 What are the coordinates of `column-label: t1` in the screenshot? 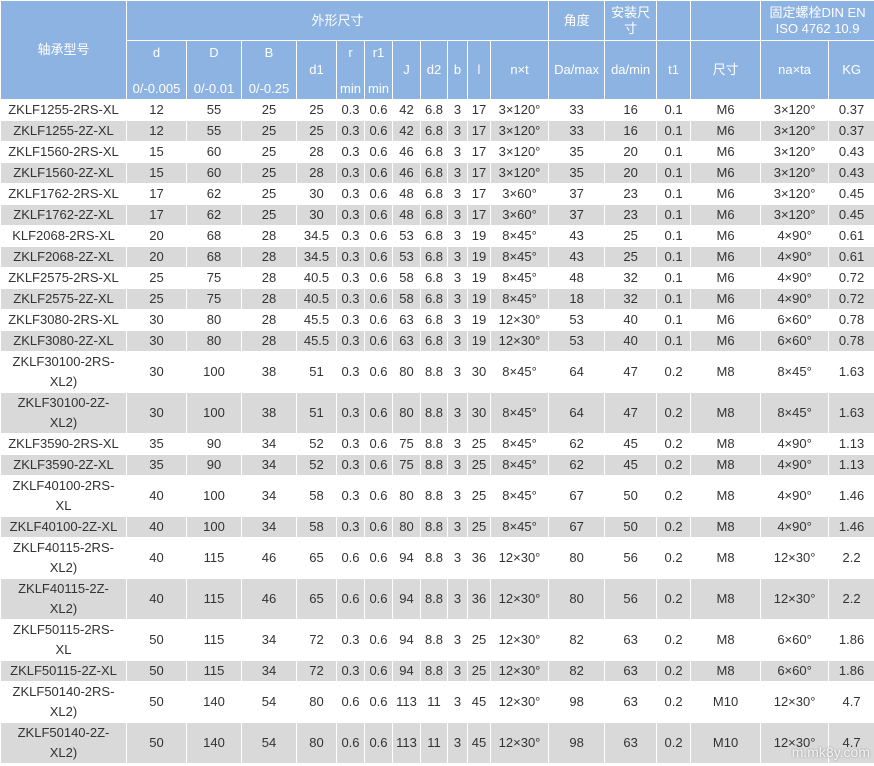 It's located at (673, 69).